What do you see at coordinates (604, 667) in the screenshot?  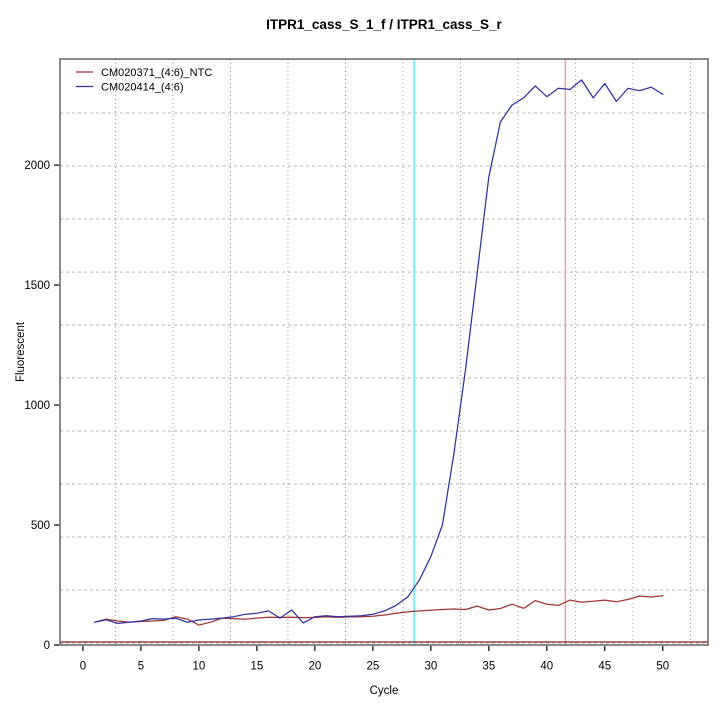 I see `x-tick-label: 45` at bounding box center [604, 667].